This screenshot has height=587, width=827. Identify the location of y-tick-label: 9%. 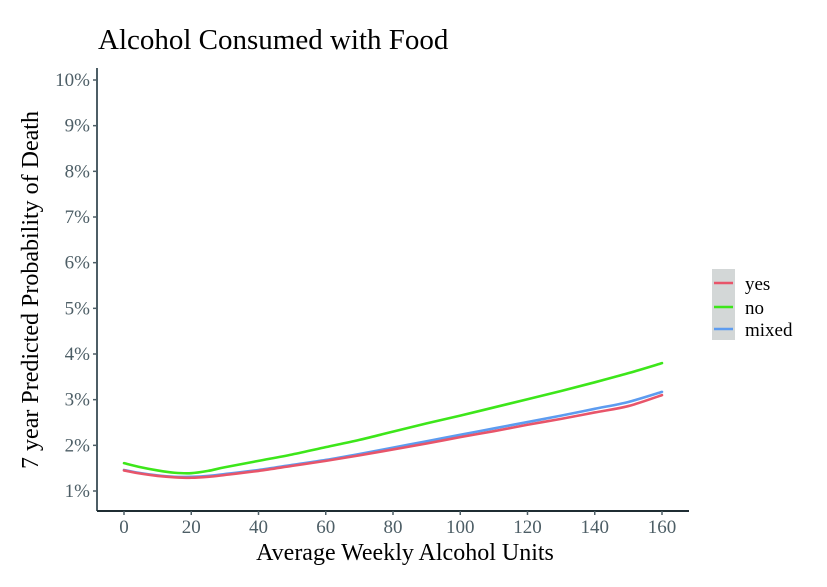
(78, 126).